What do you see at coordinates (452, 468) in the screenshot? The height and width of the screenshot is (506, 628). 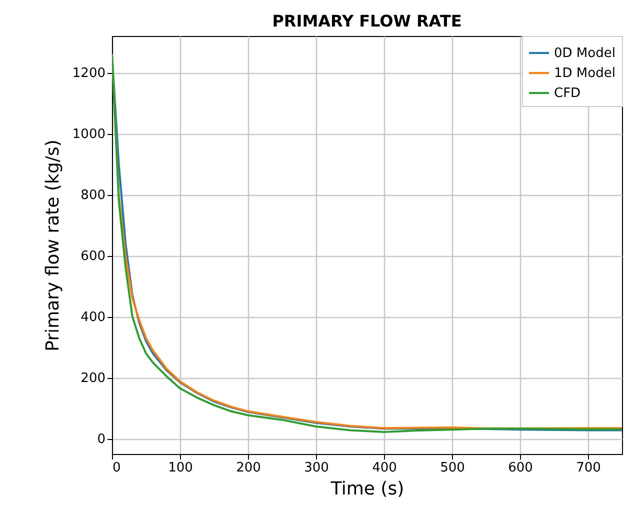 I see `x-tick-label: 500` at bounding box center [452, 468].